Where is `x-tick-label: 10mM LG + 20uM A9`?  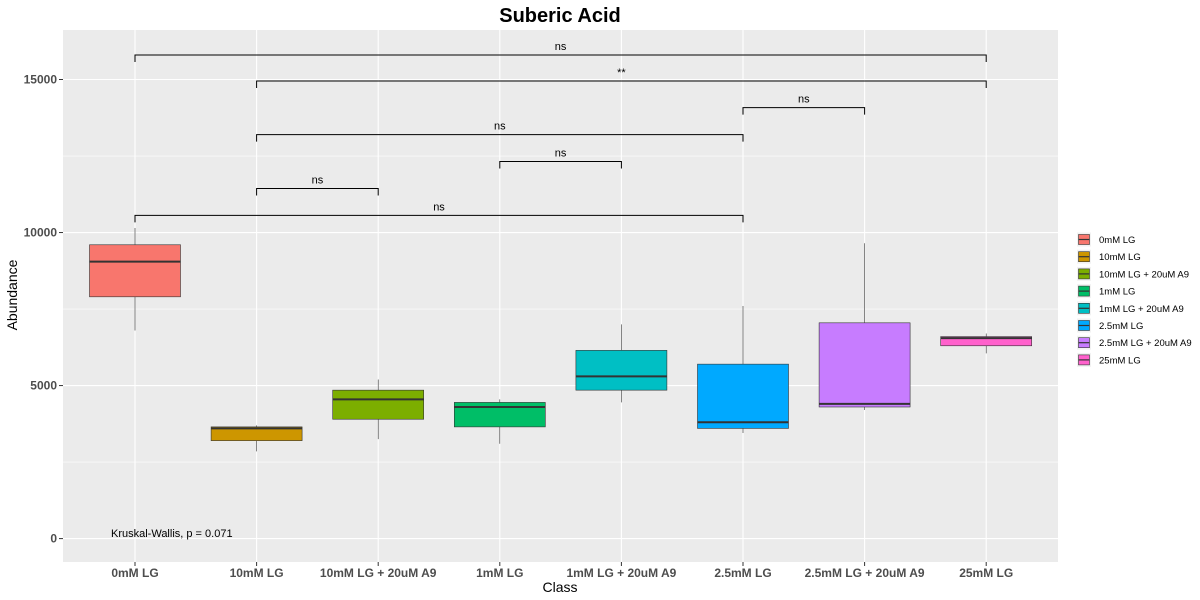
x-tick-label: 10mM LG + 20uM A9 is located at coordinates (378, 573).